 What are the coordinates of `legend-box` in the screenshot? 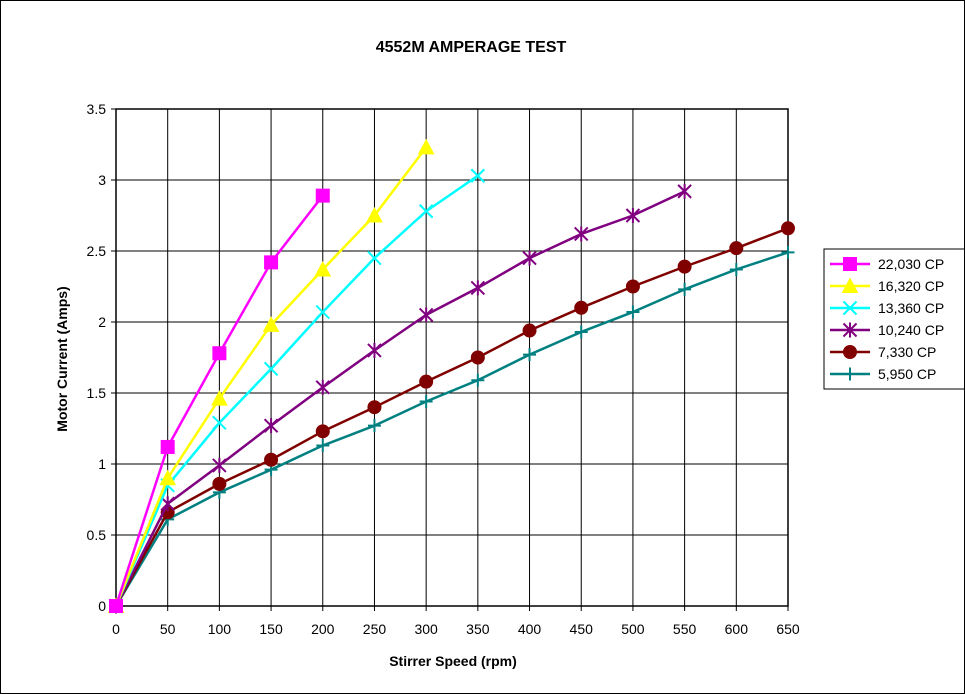 It's located at (893, 319).